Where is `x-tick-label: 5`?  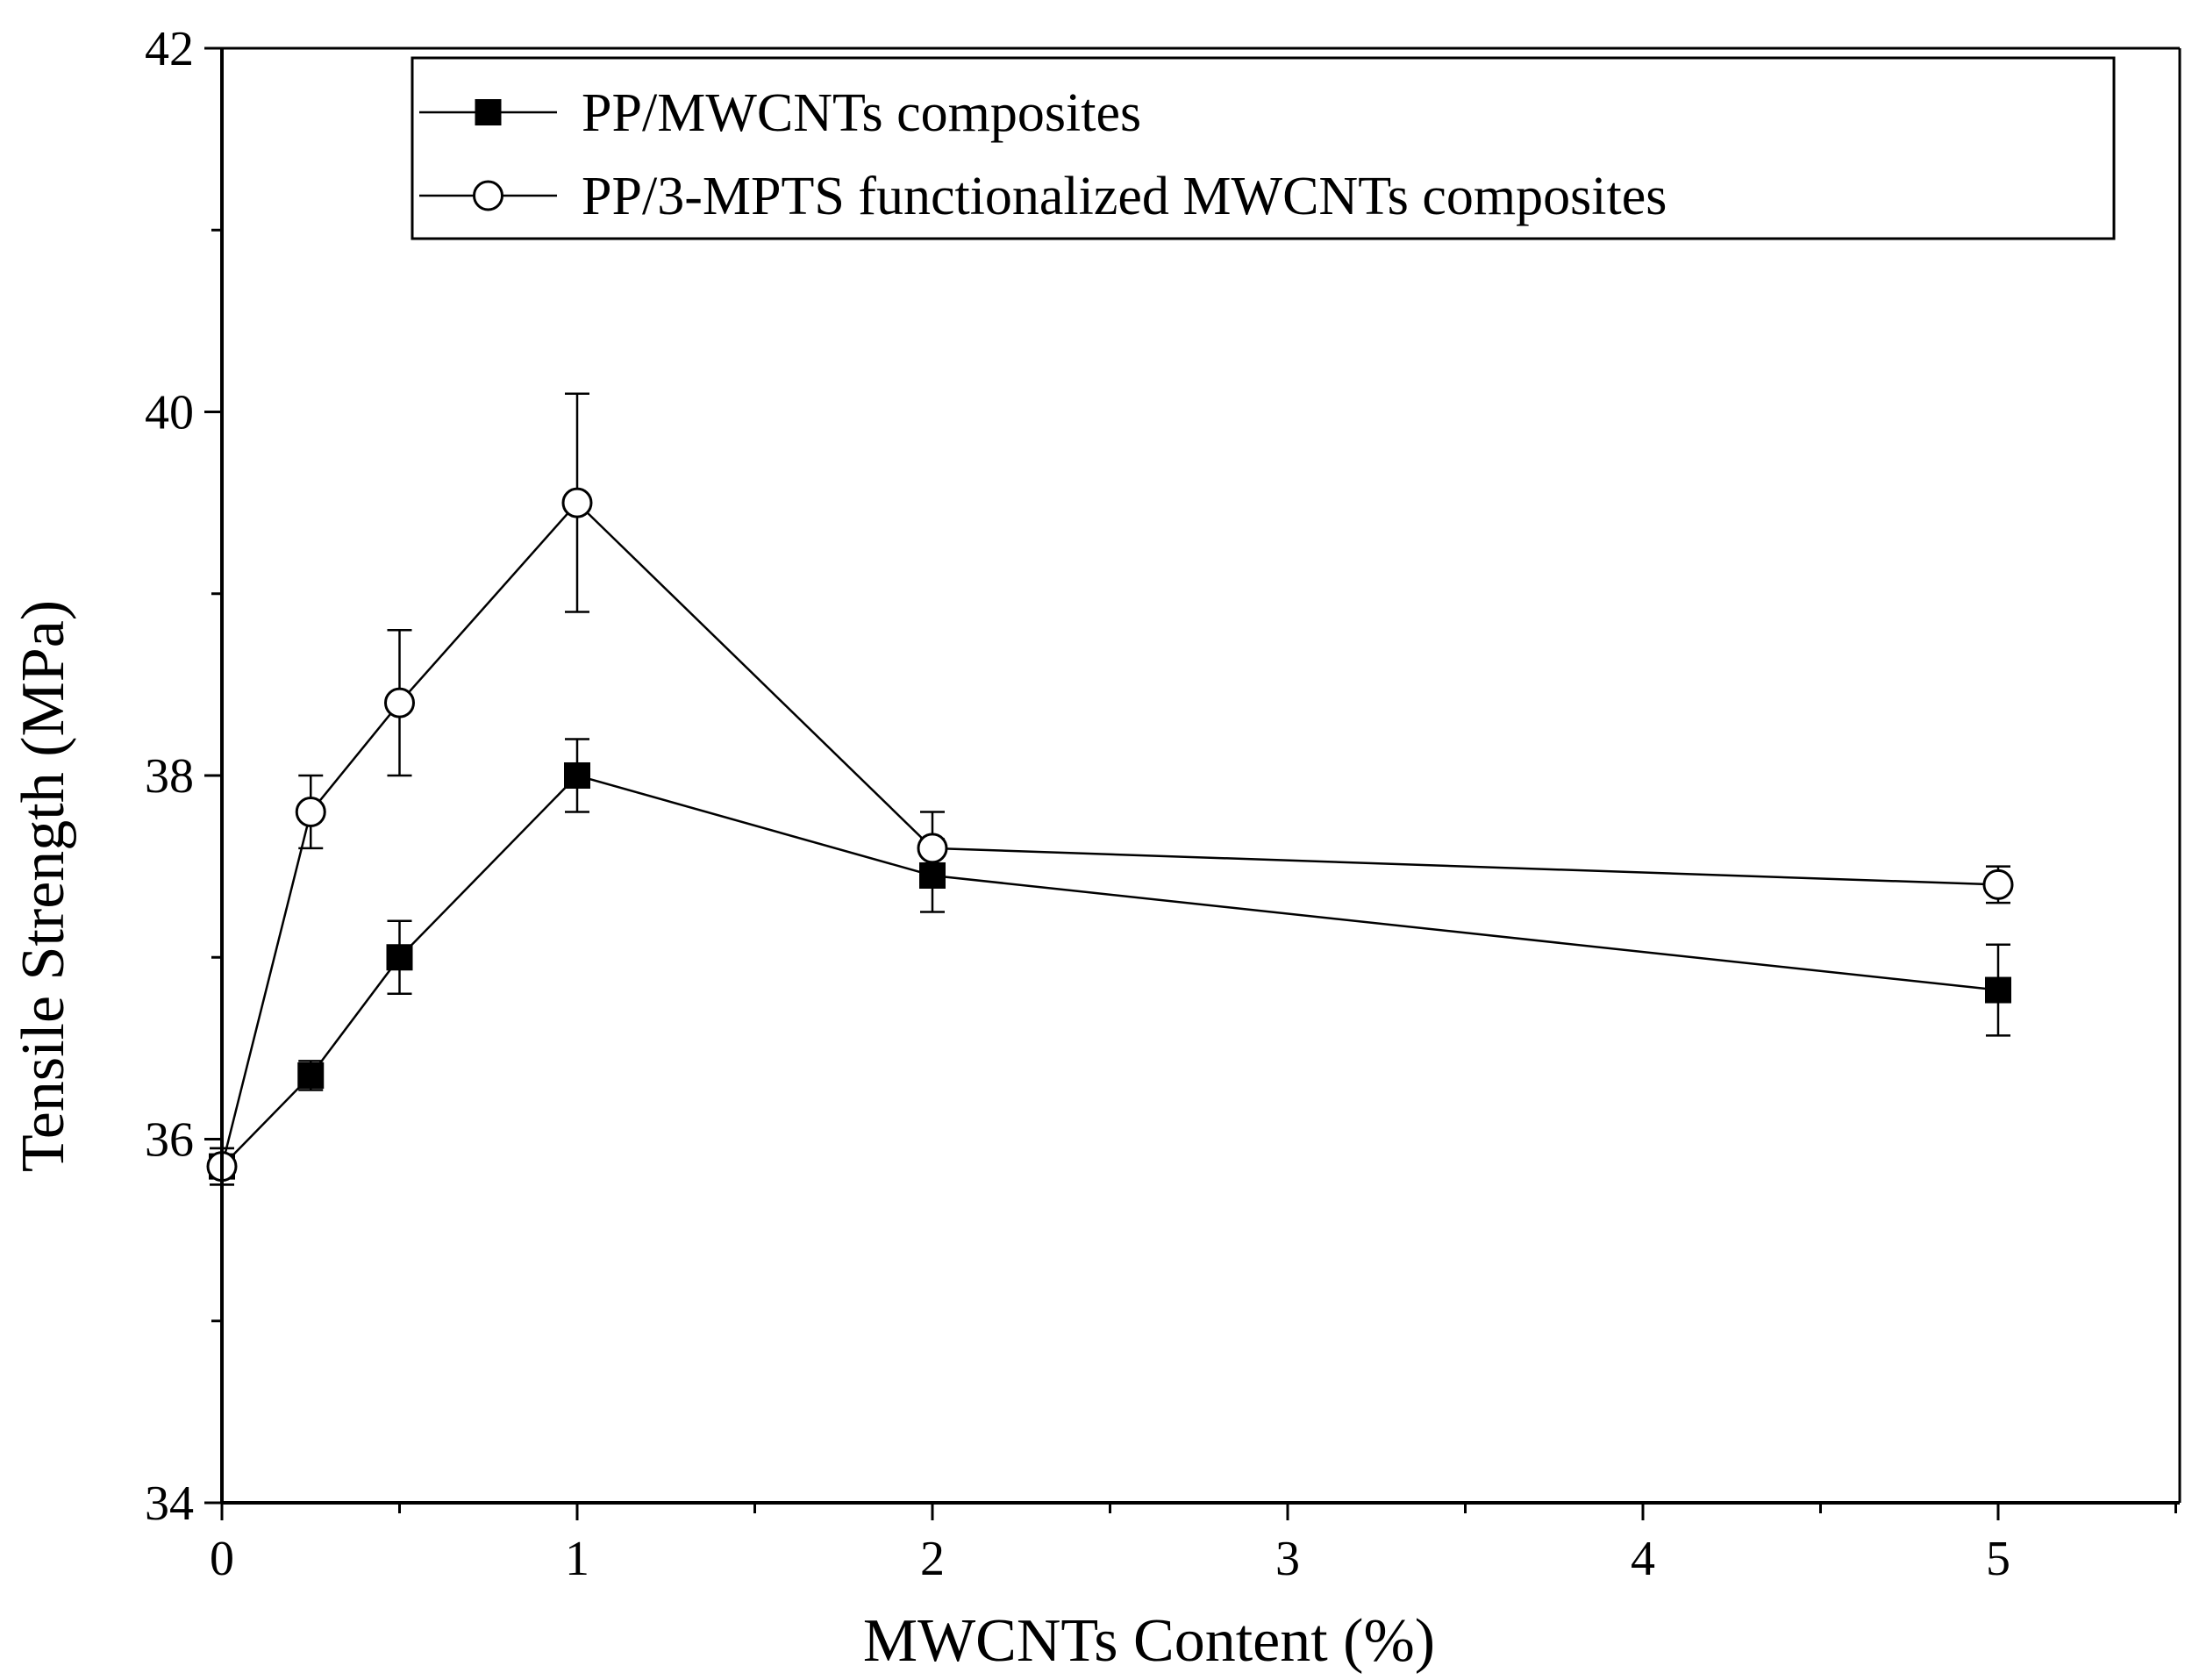
x-tick-label: 5 is located at coordinates (1998, 1559).